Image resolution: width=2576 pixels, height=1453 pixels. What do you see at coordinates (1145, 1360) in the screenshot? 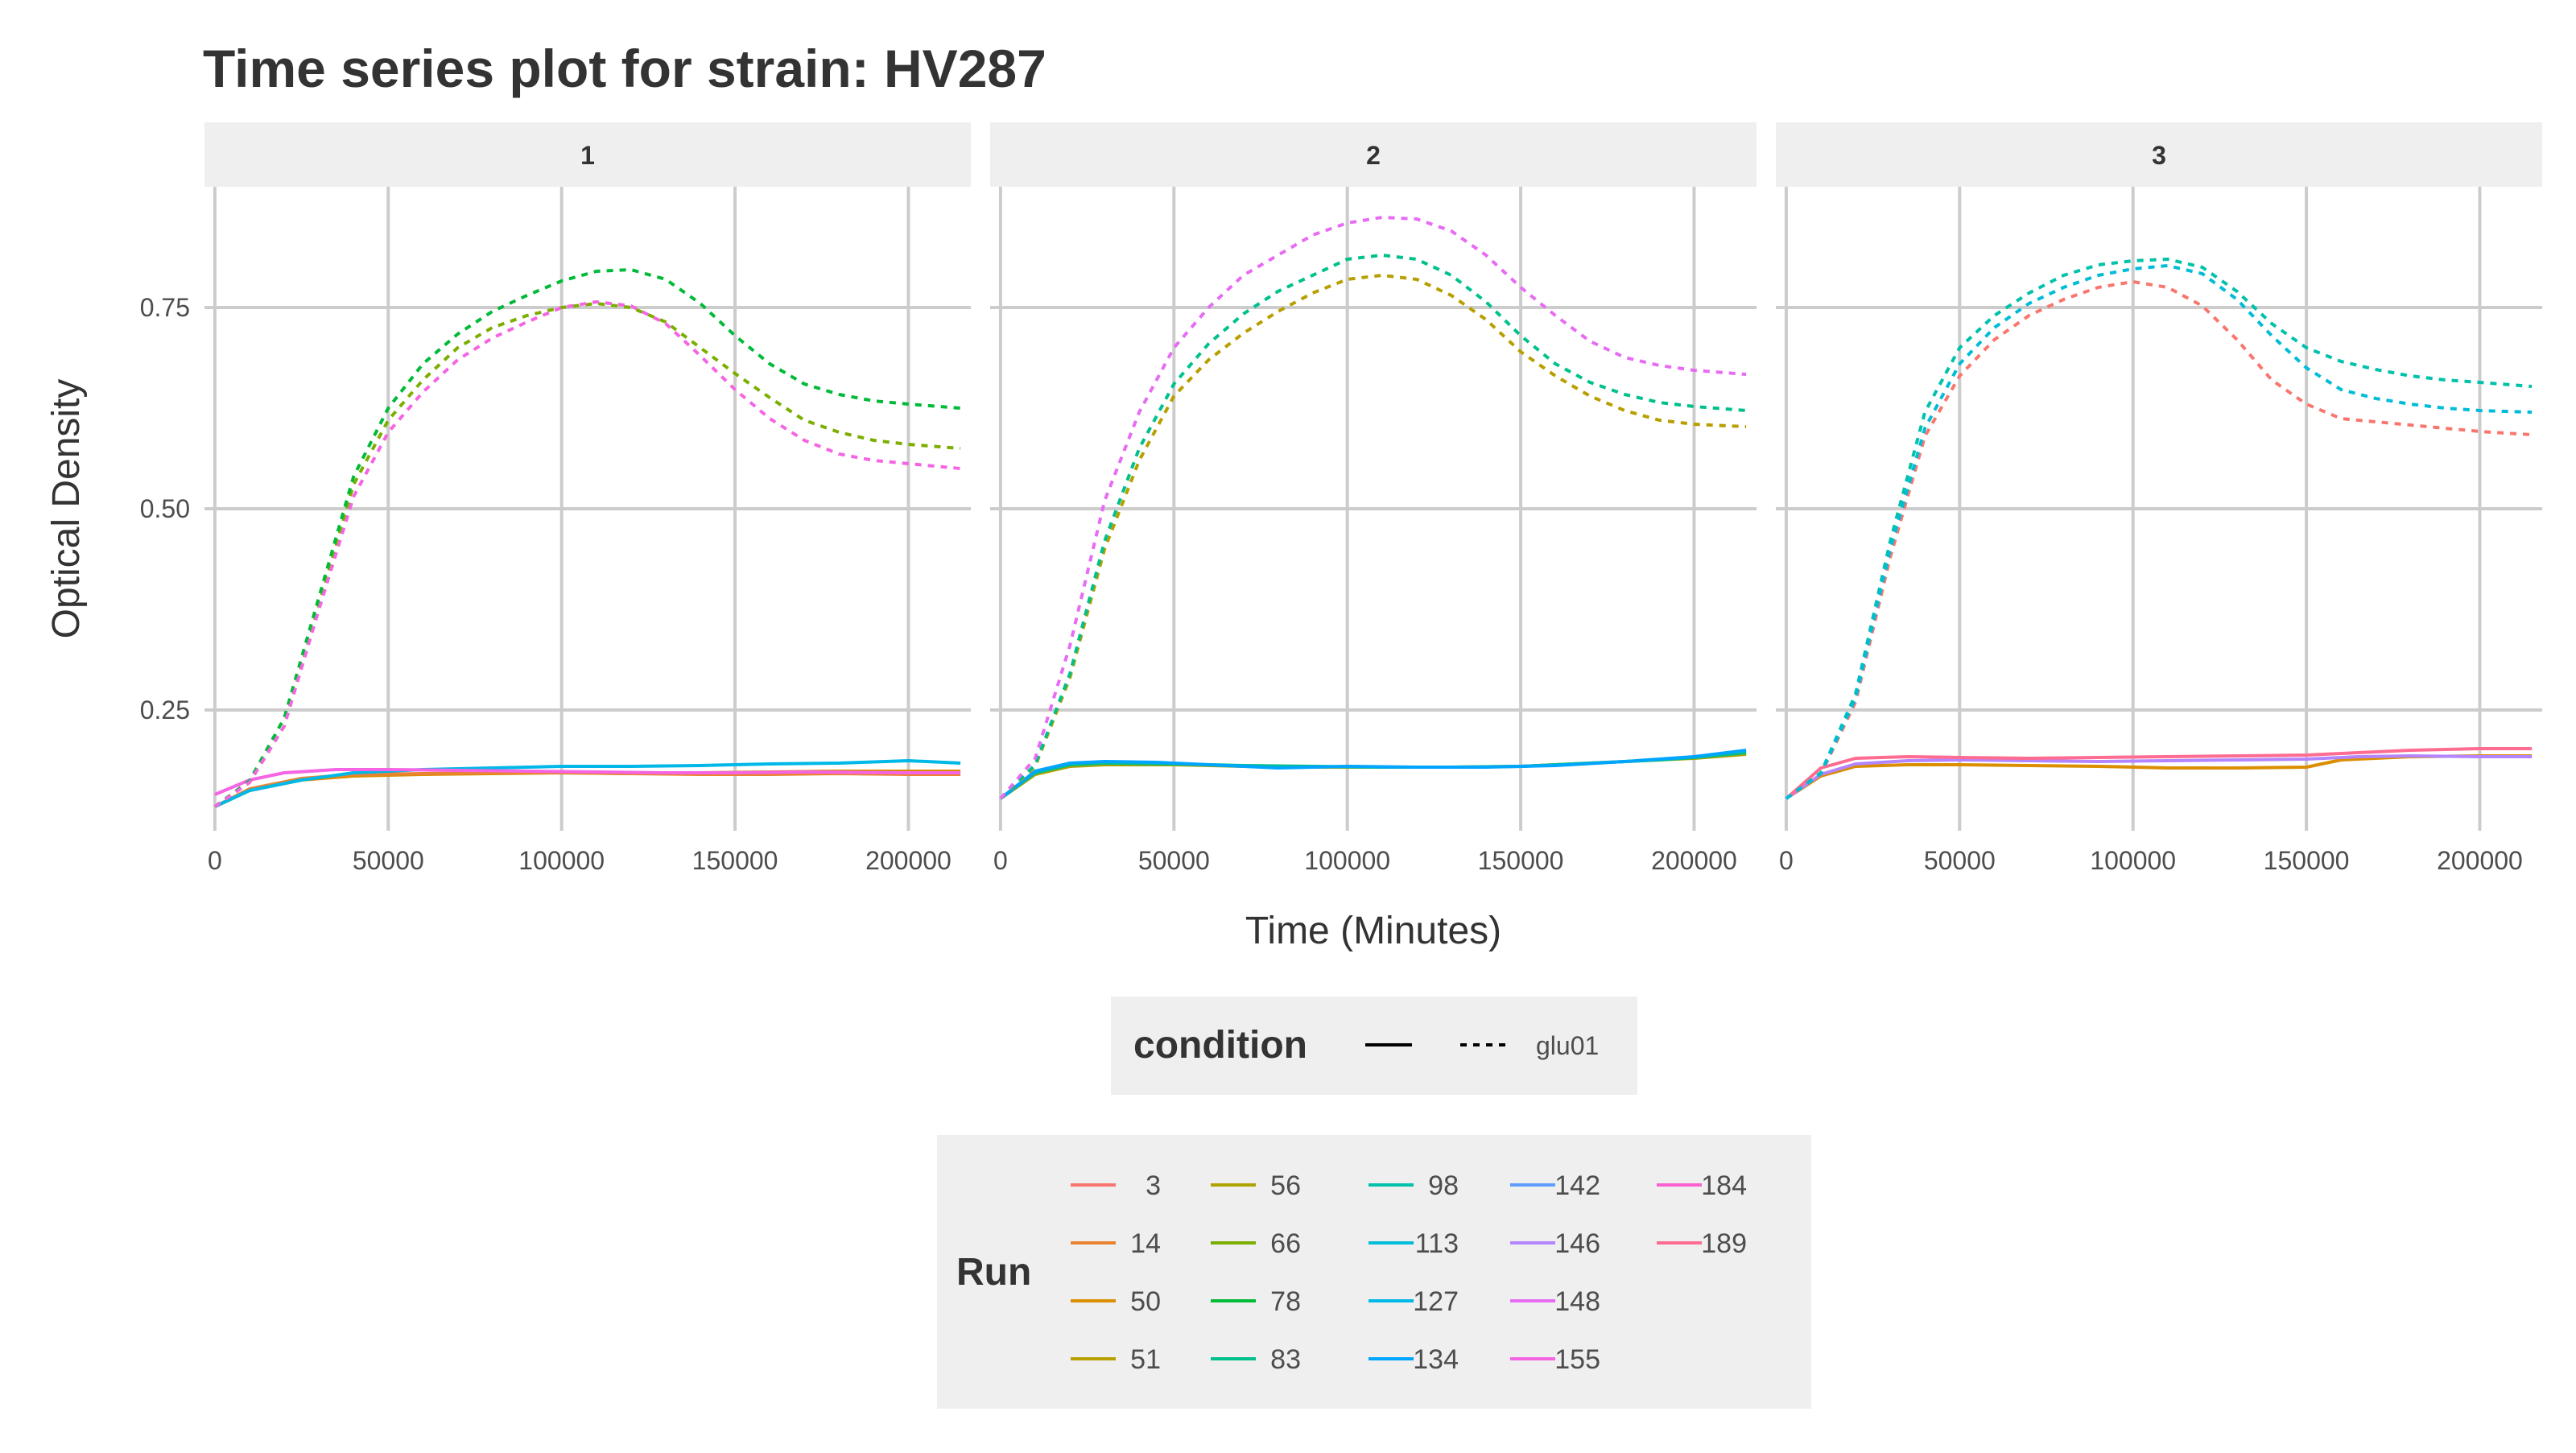
I see `legend-run-label: 51` at bounding box center [1145, 1360].